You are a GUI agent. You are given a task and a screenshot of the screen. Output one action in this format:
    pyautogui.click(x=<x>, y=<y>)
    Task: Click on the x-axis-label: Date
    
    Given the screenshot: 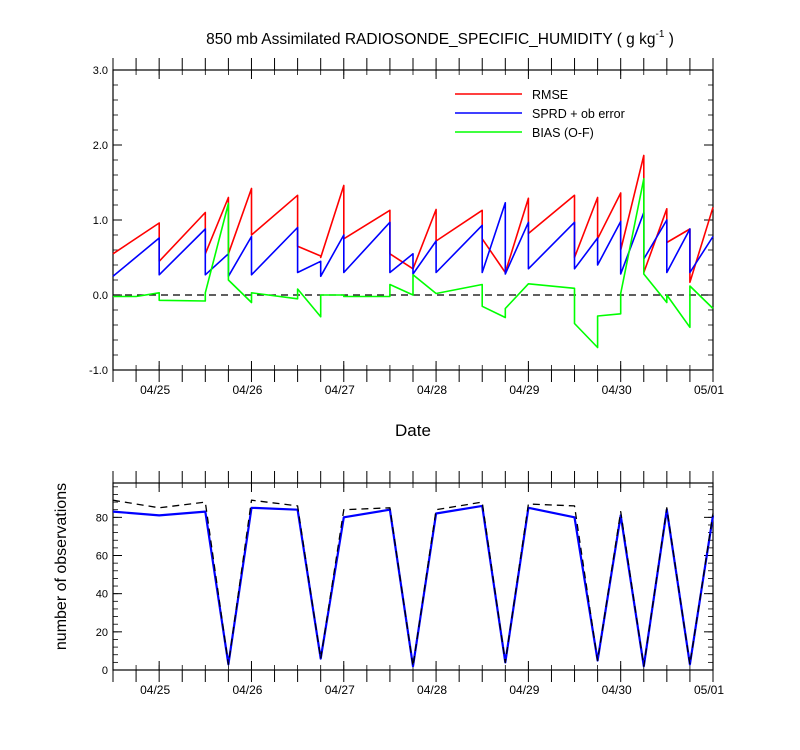 What is the action you would take?
    pyautogui.click(x=413, y=430)
    